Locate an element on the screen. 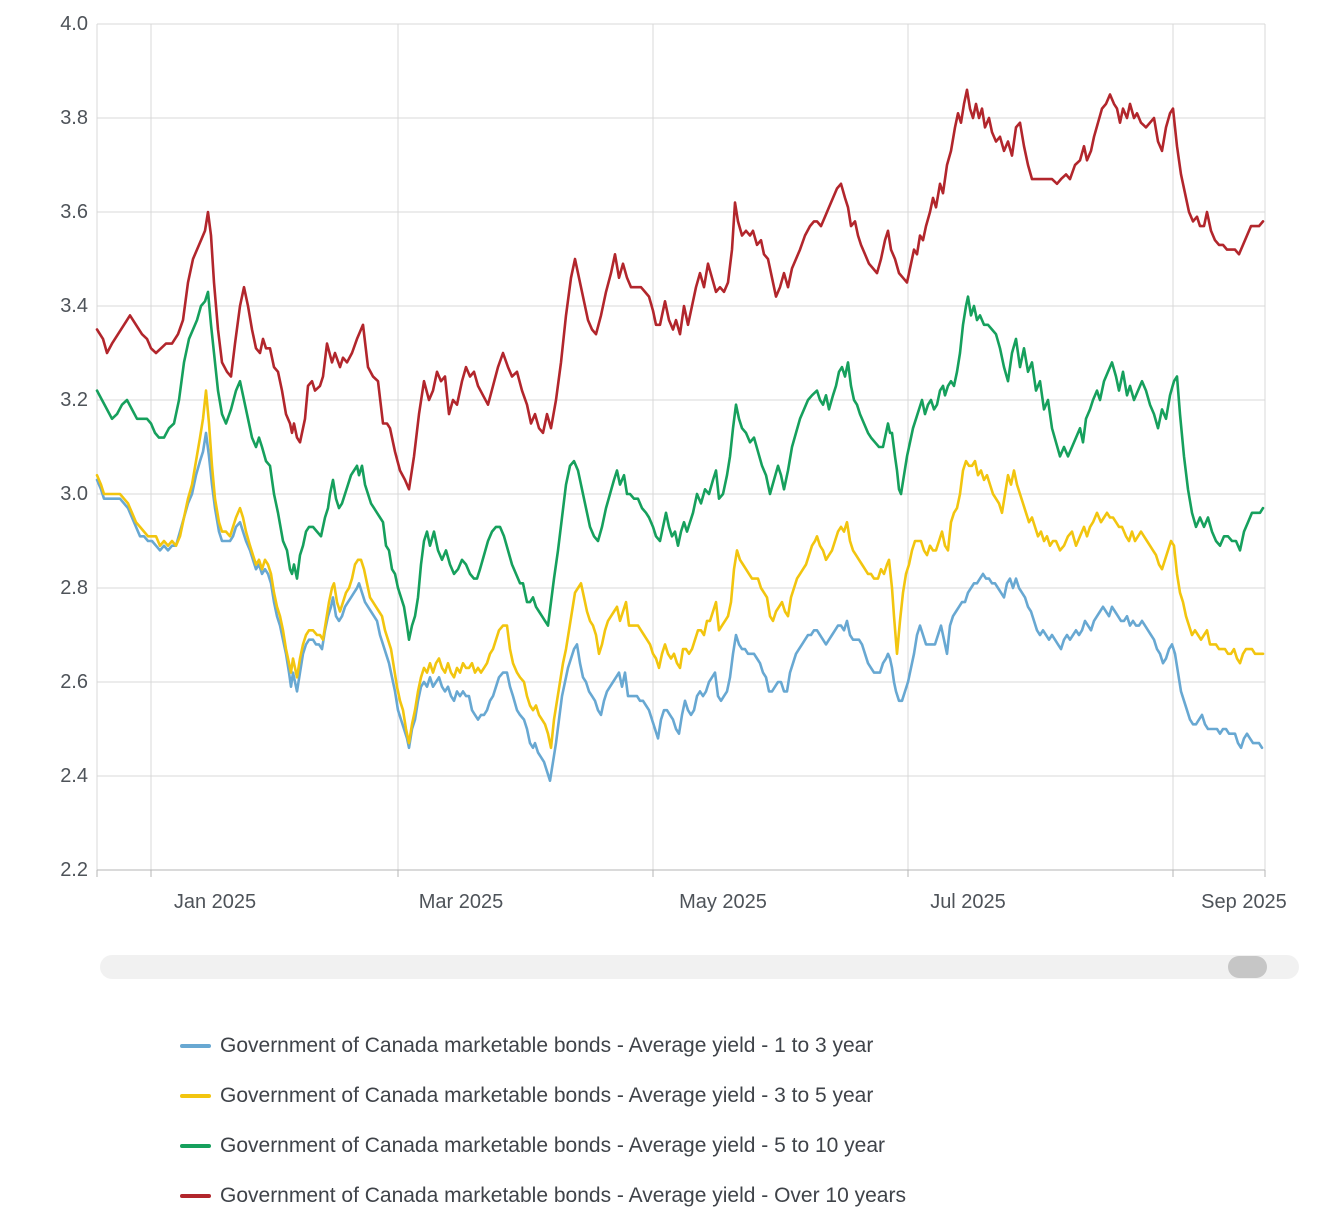  x-axis-label: Sep 2025 is located at coordinates (1244, 902).